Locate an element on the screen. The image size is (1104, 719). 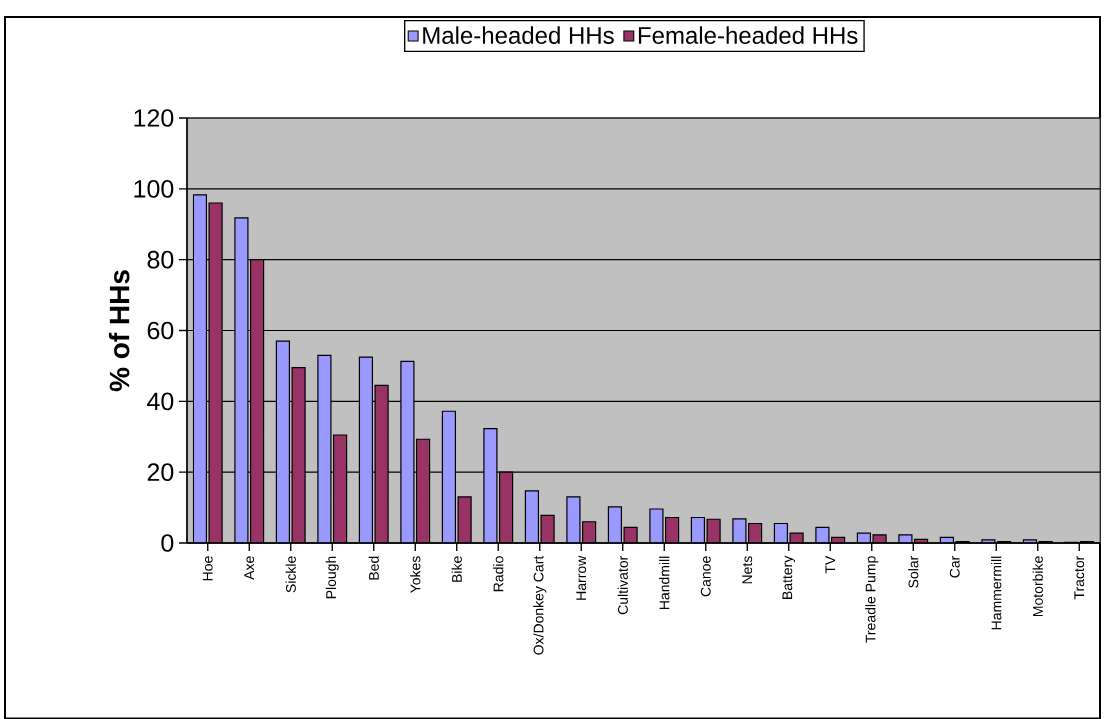
y-tick-label: 100 is located at coordinates (154, 188).